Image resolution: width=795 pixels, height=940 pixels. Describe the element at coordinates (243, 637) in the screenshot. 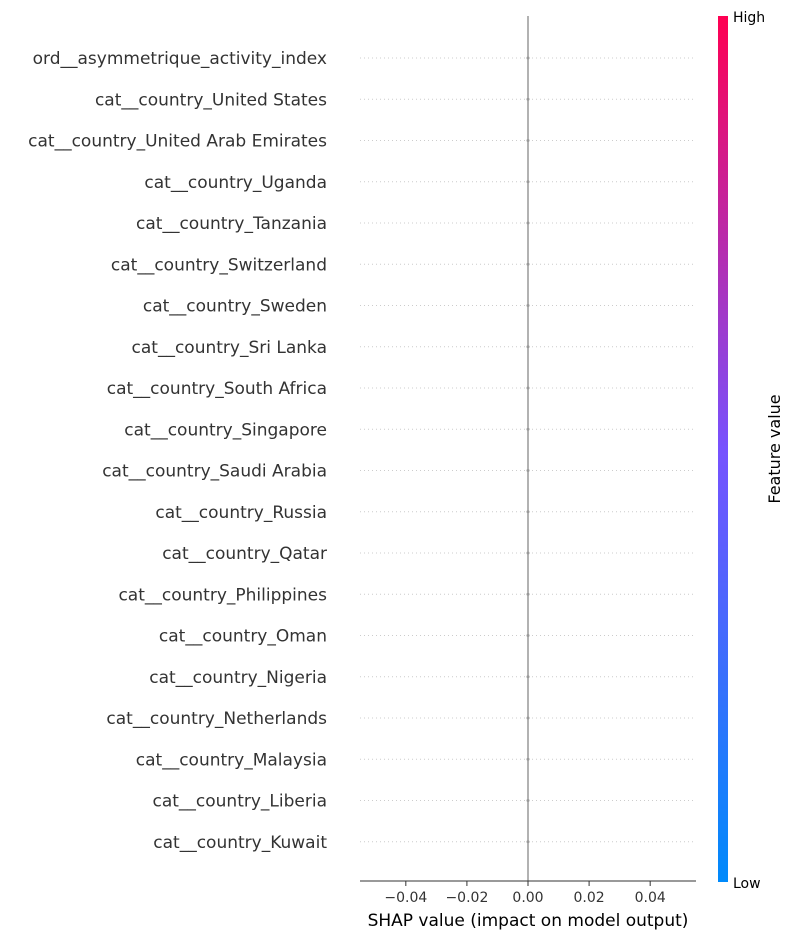

I see `feature-label: cat__country_Oman` at that location.